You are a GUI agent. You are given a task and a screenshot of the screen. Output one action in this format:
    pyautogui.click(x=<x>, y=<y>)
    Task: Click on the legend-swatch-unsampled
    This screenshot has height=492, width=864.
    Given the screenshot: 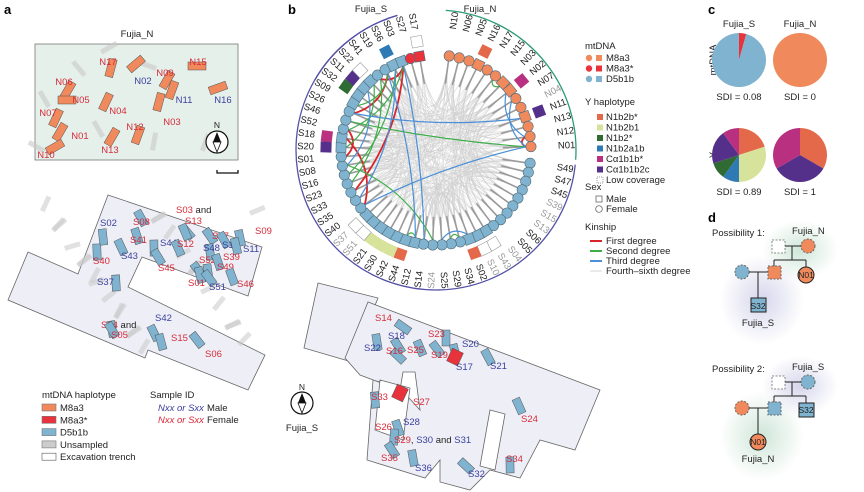 What is the action you would take?
    pyautogui.click(x=49, y=444)
    